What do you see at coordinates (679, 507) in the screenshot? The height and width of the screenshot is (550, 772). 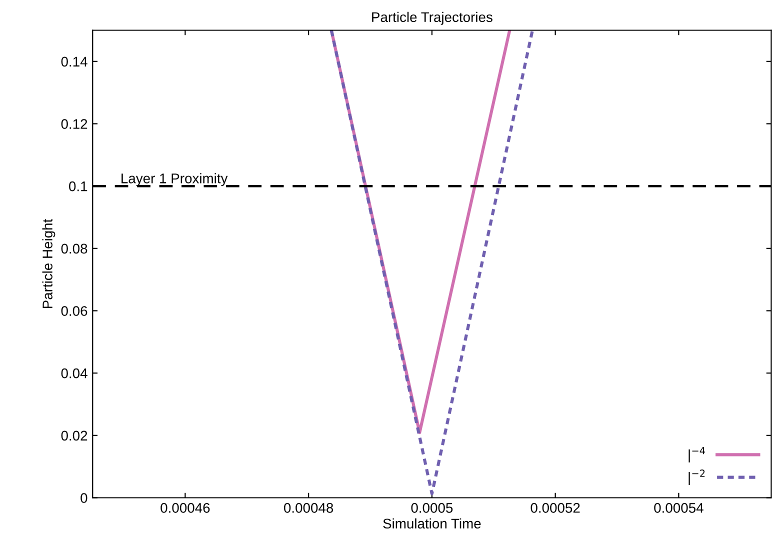 I see `x-tick-label: 0.00054` at bounding box center [679, 507].